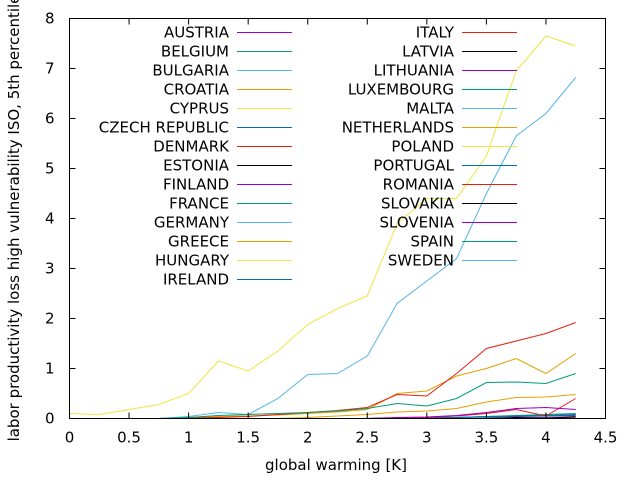 The height and width of the screenshot is (480, 640). I want to click on legend-label-czech-republic: CZECH REPUBLIC, so click(164, 128).